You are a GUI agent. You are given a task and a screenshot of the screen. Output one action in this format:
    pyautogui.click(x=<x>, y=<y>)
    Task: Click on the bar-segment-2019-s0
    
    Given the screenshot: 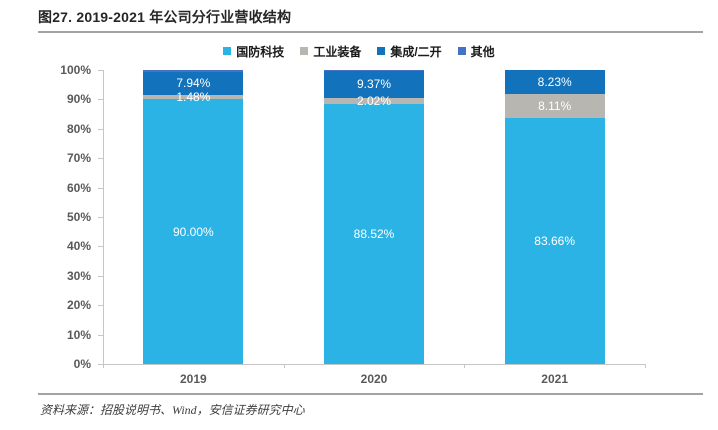 What is the action you would take?
    pyautogui.click(x=193, y=231)
    